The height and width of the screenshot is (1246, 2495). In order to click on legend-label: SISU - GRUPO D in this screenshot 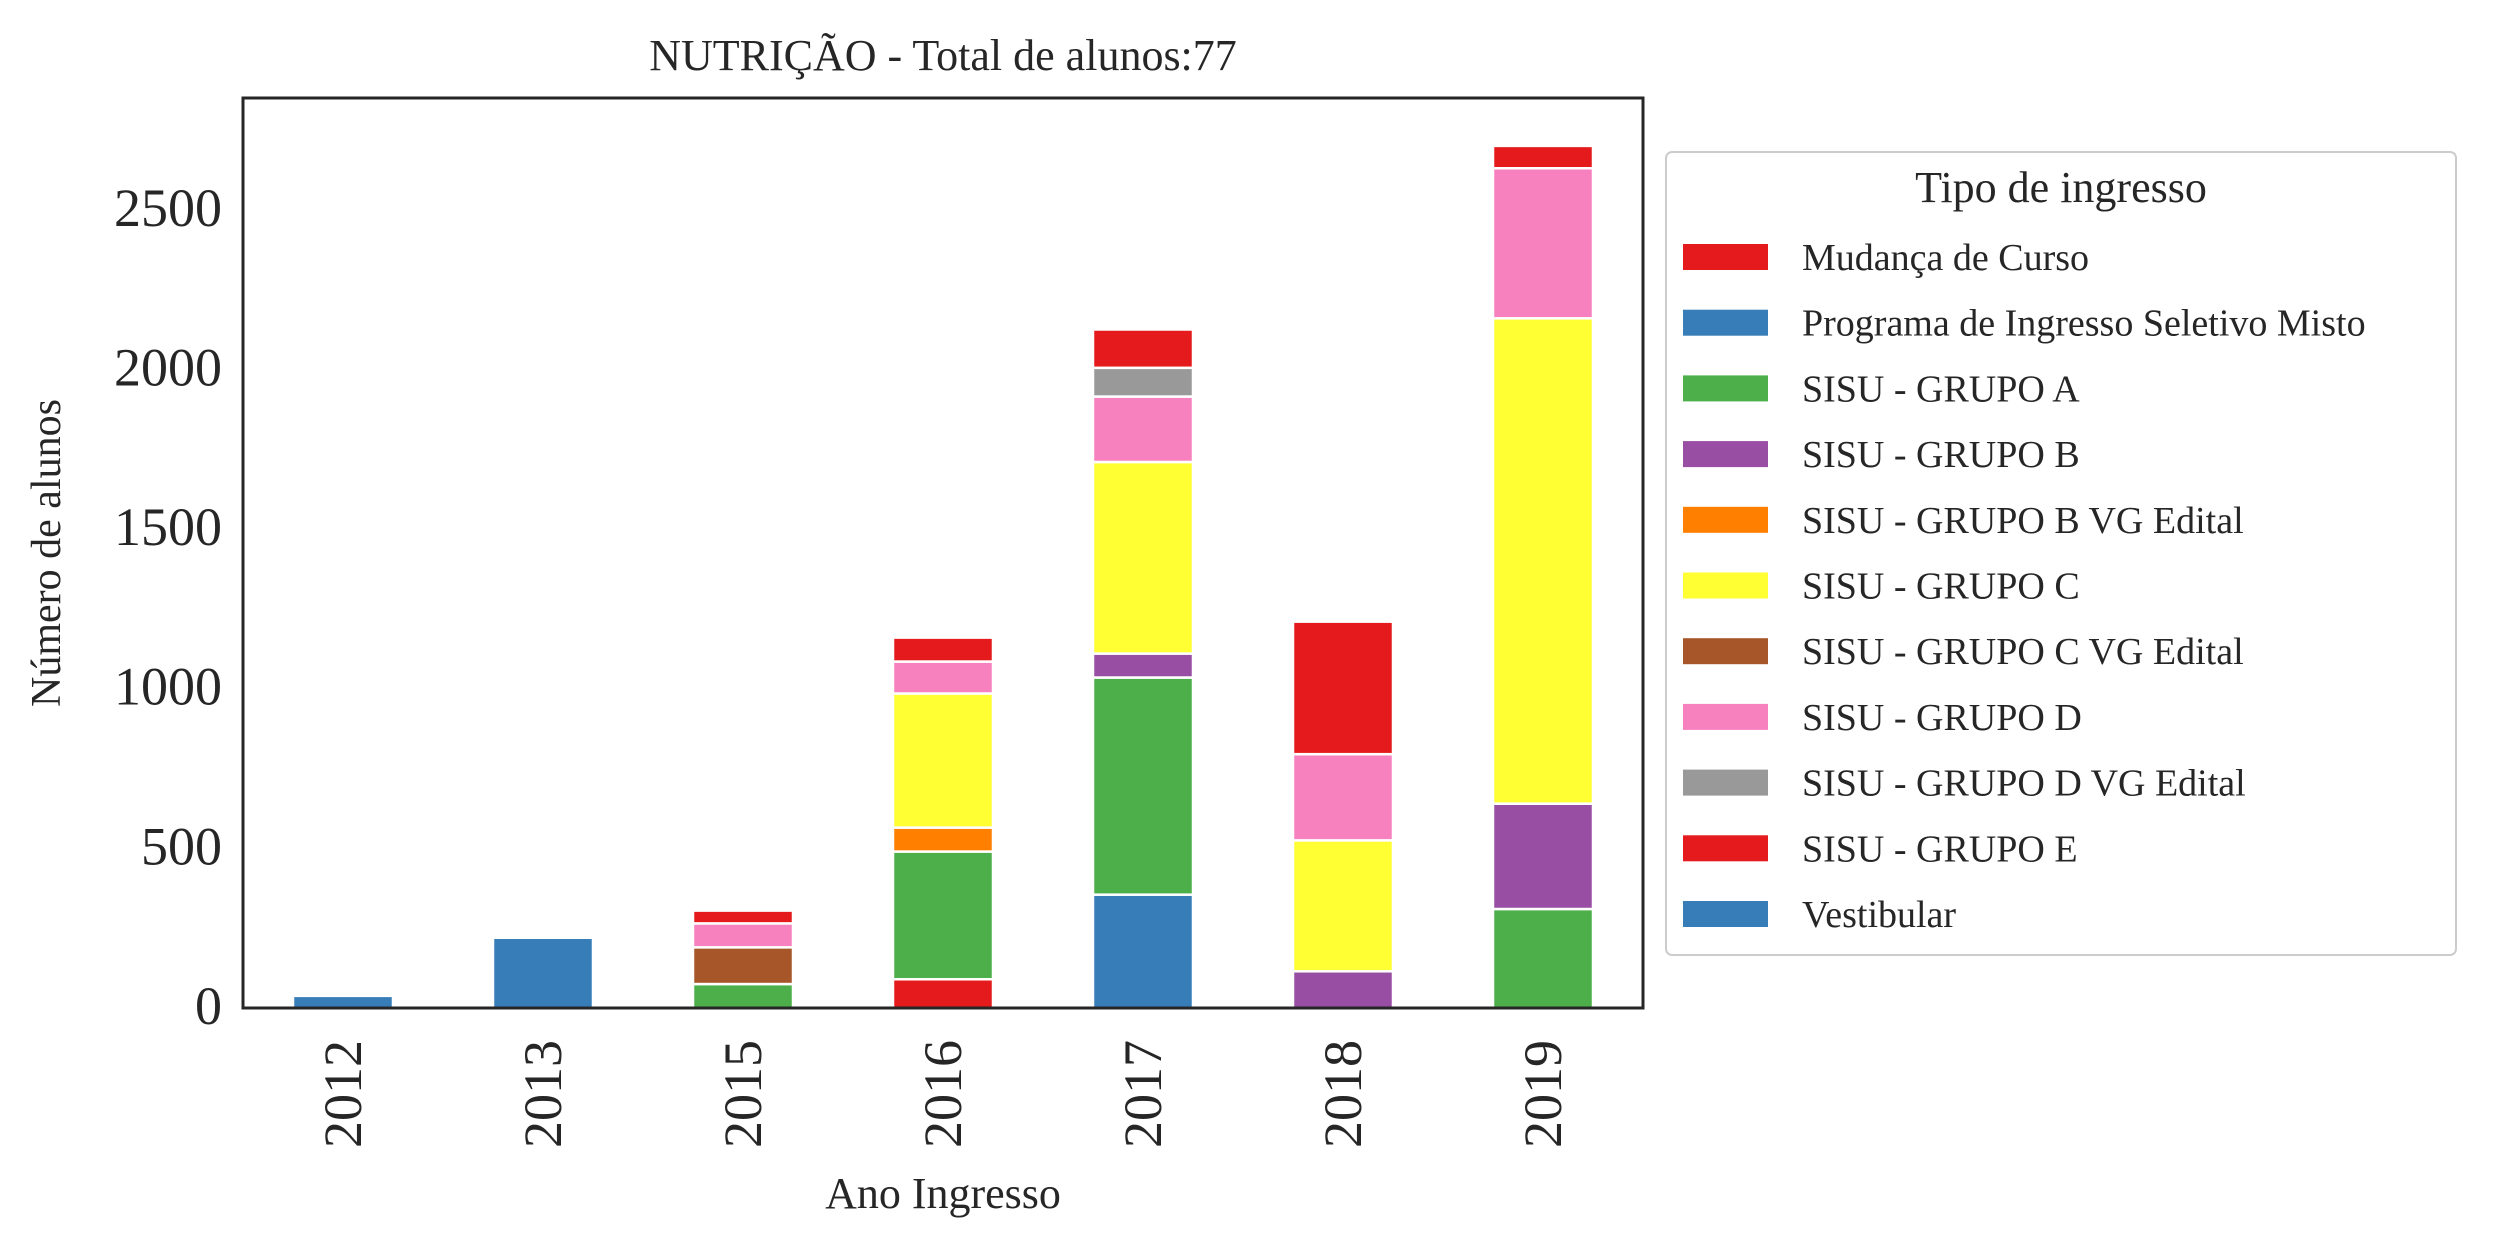, I will do `click(1942, 718)`.